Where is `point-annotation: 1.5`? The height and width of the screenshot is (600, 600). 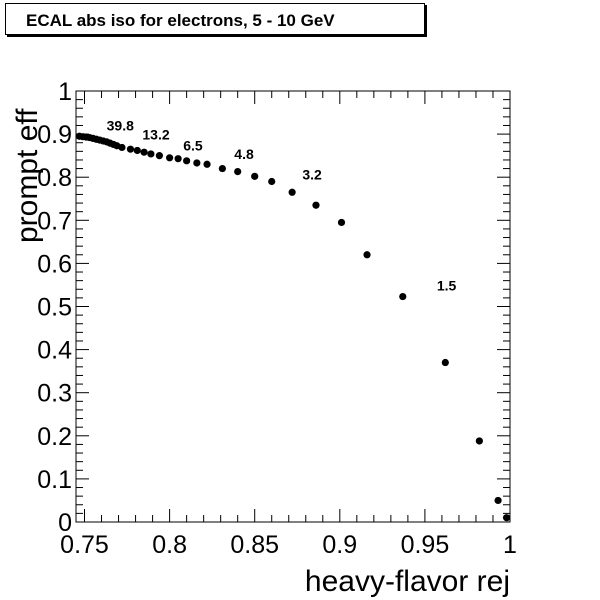 point-annotation: 1.5 is located at coordinates (447, 286).